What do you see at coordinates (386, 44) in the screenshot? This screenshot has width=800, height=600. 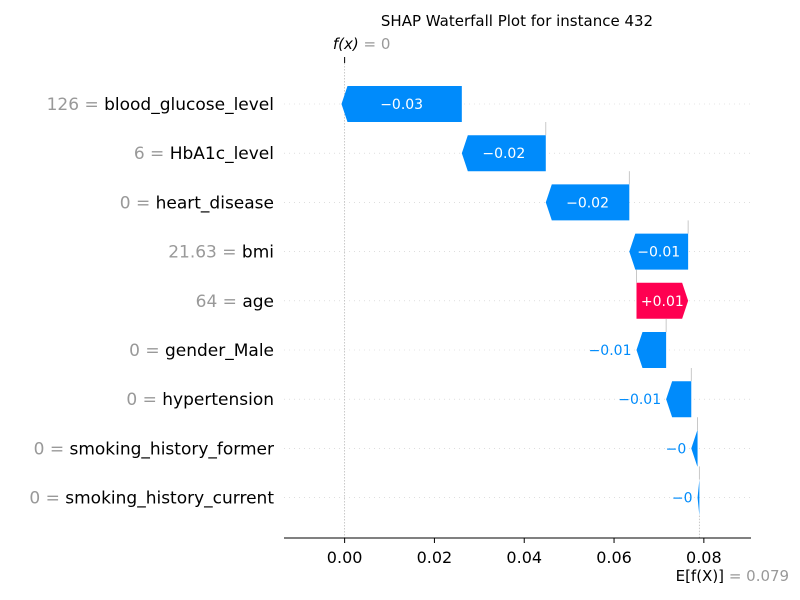 I see `fx-value: 0` at bounding box center [386, 44].